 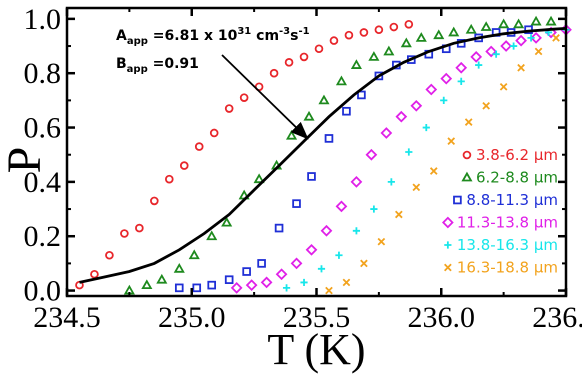 What do you see at coordinates (316, 349) in the screenshot?
I see `x-axis-label: T (K)` at bounding box center [316, 349].